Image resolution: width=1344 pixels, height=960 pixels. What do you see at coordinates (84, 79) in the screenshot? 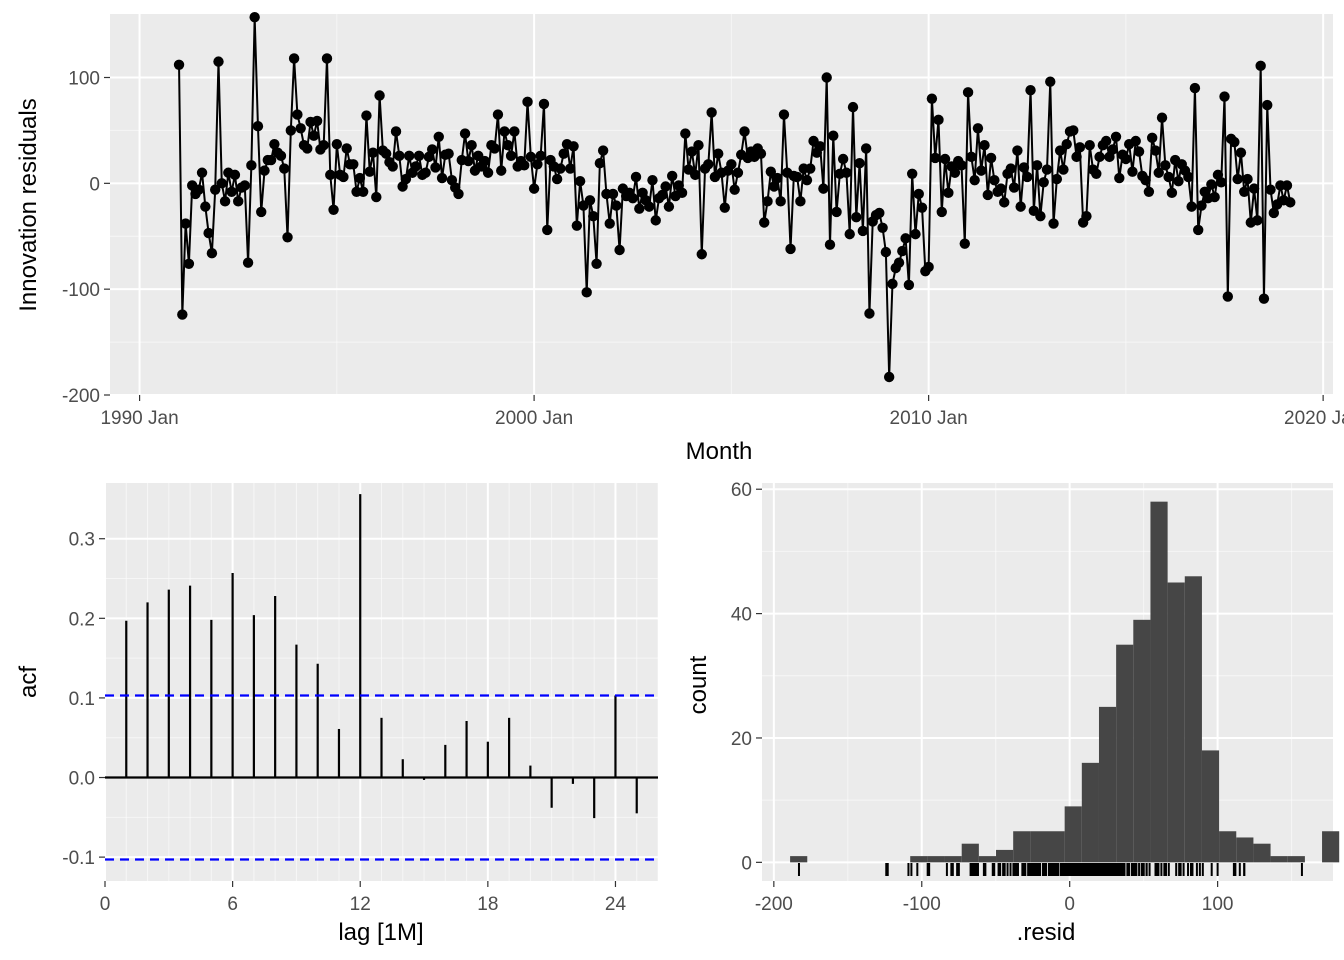
I see `residuals-y-tick-label: 100` at bounding box center [84, 79].